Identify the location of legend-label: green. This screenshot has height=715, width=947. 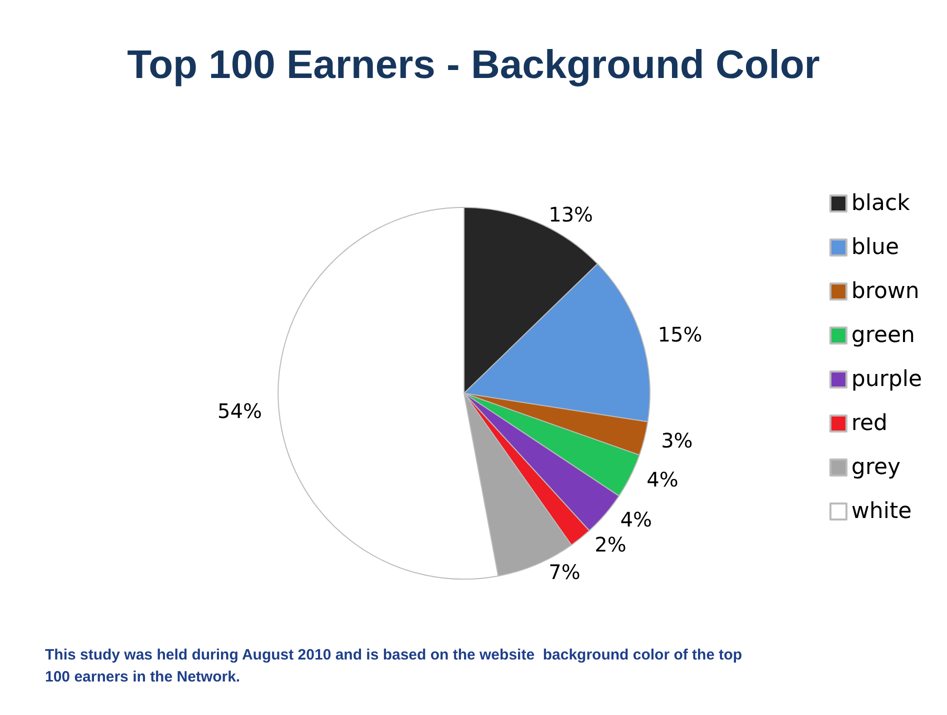
(883, 335).